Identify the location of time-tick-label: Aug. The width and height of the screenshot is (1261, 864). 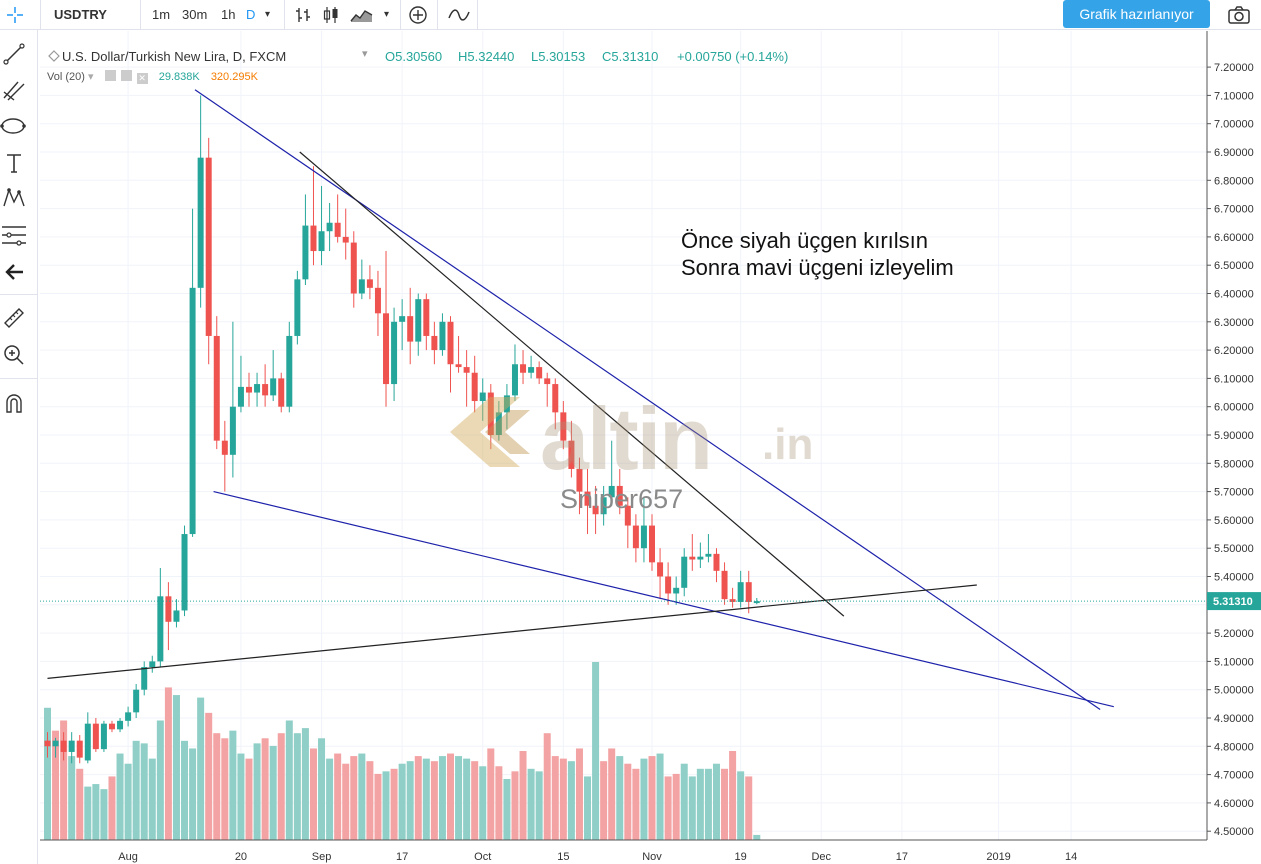
(128, 857).